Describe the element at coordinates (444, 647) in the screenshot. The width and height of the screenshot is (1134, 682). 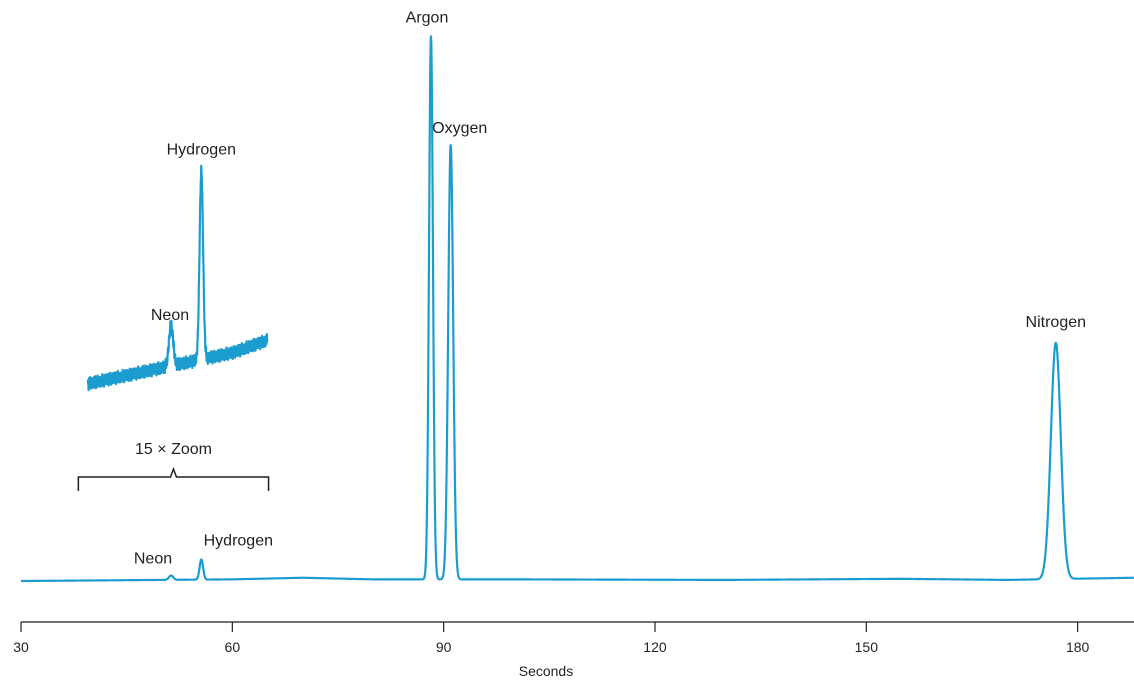
I see `x-tick-label-90: 90` at that location.